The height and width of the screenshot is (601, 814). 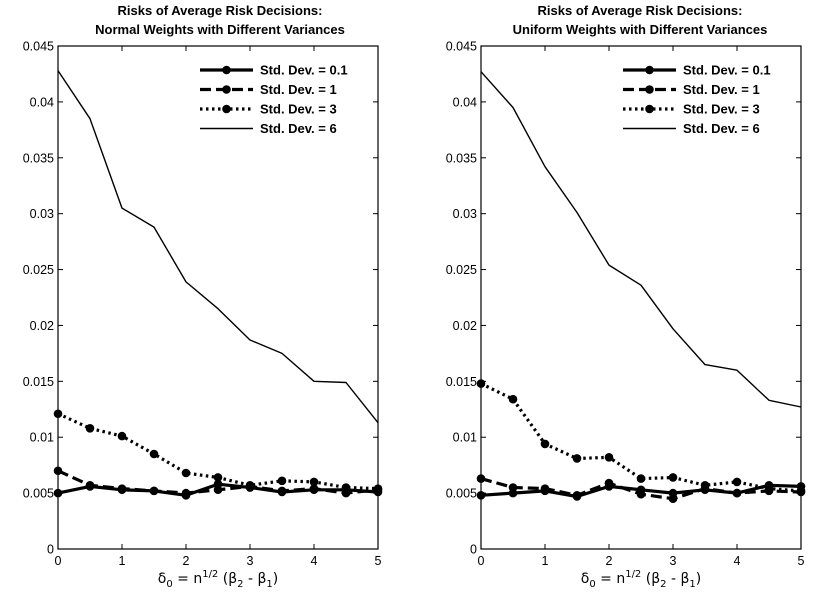 I want to click on left-y-tick-label: 0.01, so click(x=42, y=438).